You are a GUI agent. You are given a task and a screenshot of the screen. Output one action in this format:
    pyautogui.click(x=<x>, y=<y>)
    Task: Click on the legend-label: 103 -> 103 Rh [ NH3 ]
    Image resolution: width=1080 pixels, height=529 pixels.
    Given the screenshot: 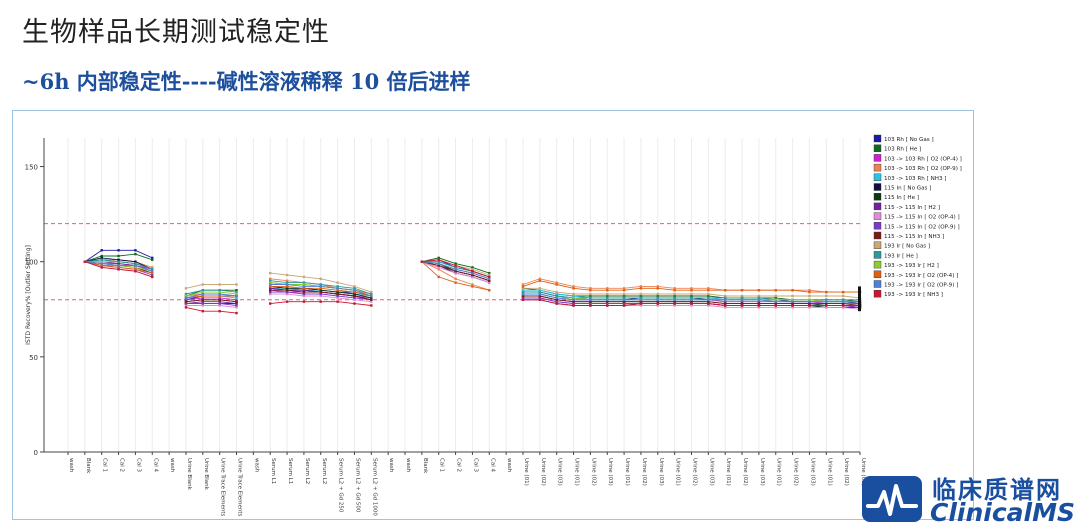 What is the action you would take?
    pyautogui.click(x=915, y=179)
    